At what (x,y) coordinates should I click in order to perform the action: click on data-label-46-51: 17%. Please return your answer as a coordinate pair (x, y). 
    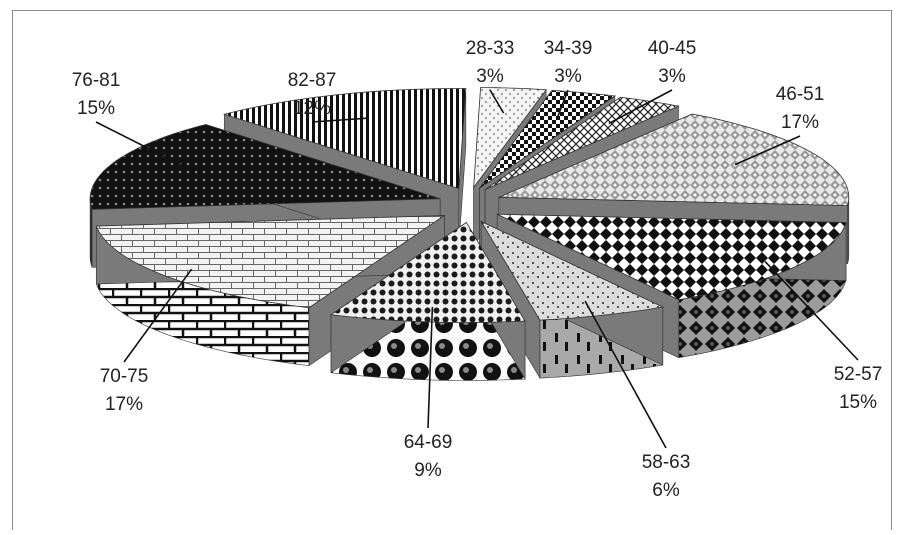
    Looking at the image, I should click on (800, 122).